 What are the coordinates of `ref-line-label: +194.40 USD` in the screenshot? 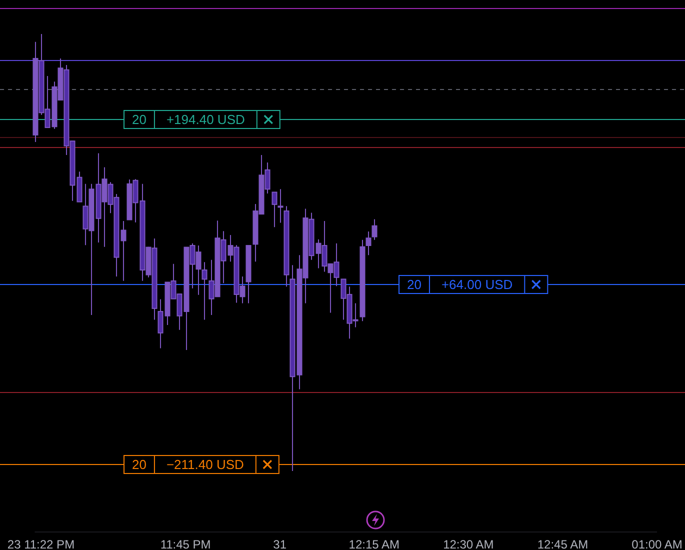 It's located at (205, 119).